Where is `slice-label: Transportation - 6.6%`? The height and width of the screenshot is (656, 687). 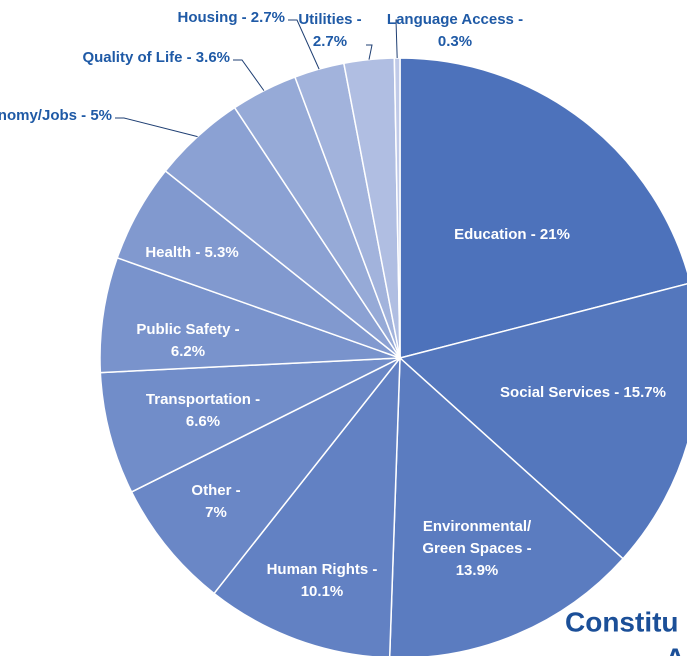 slice-label: Transportation - 6.6% is located at coordinates (203, 410).